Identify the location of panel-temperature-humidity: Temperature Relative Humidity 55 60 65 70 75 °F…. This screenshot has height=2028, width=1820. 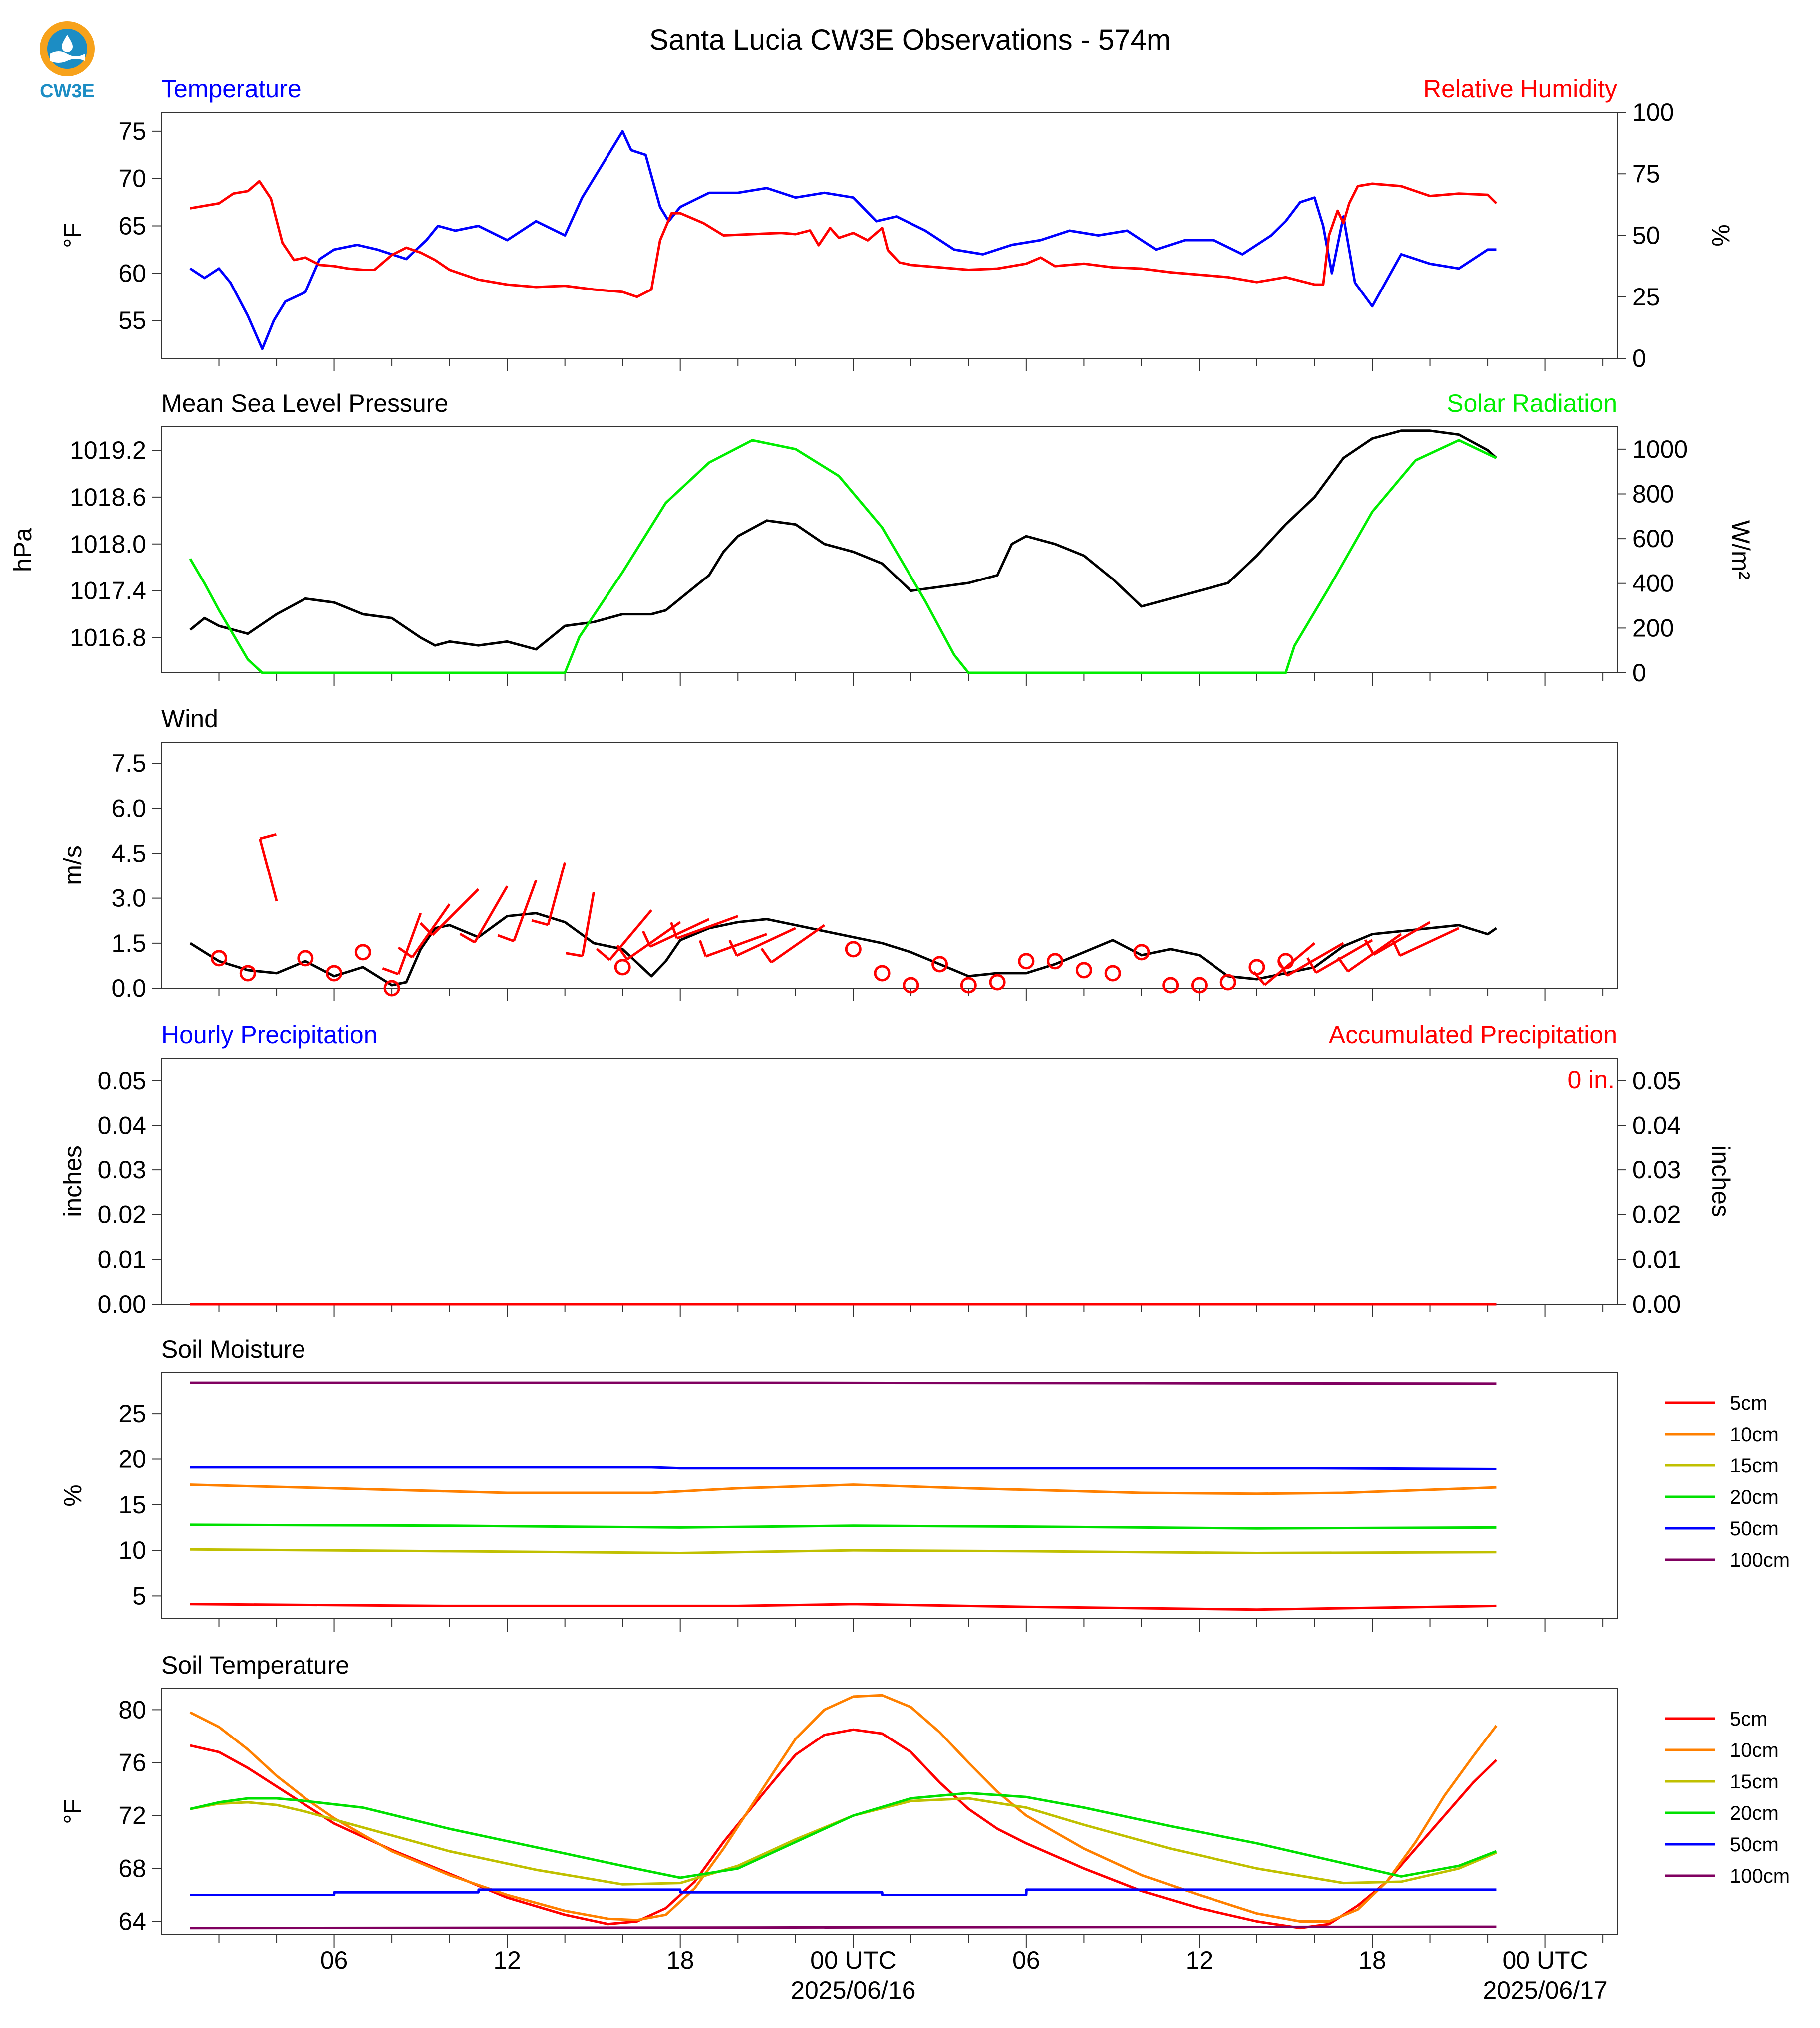
(897, 223).